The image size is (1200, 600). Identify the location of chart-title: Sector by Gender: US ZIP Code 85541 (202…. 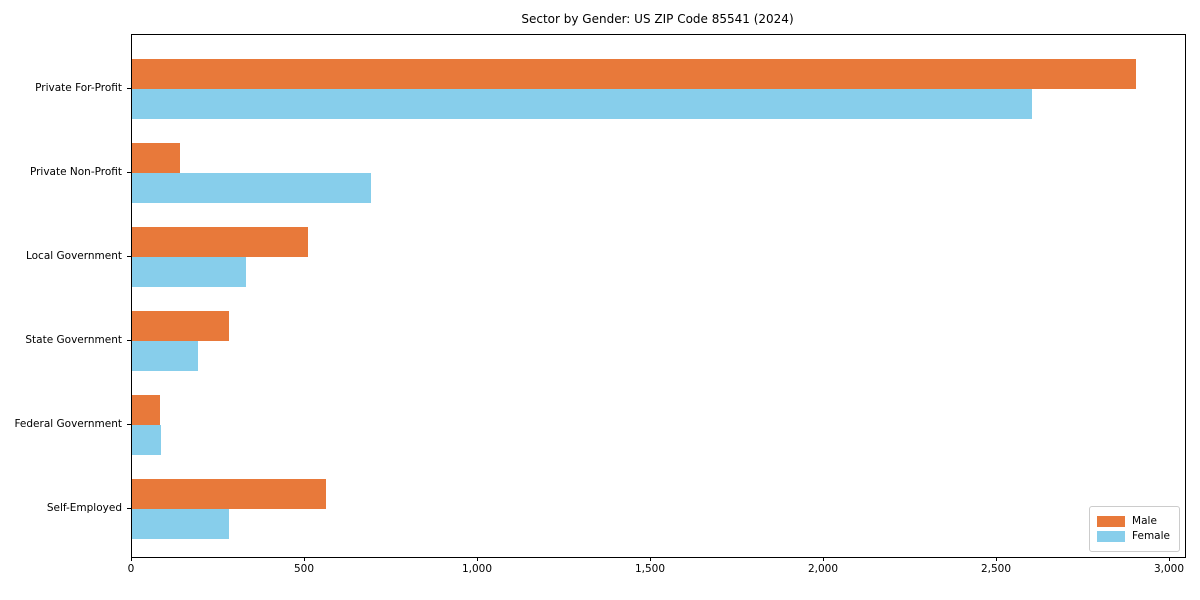
(657, 19).